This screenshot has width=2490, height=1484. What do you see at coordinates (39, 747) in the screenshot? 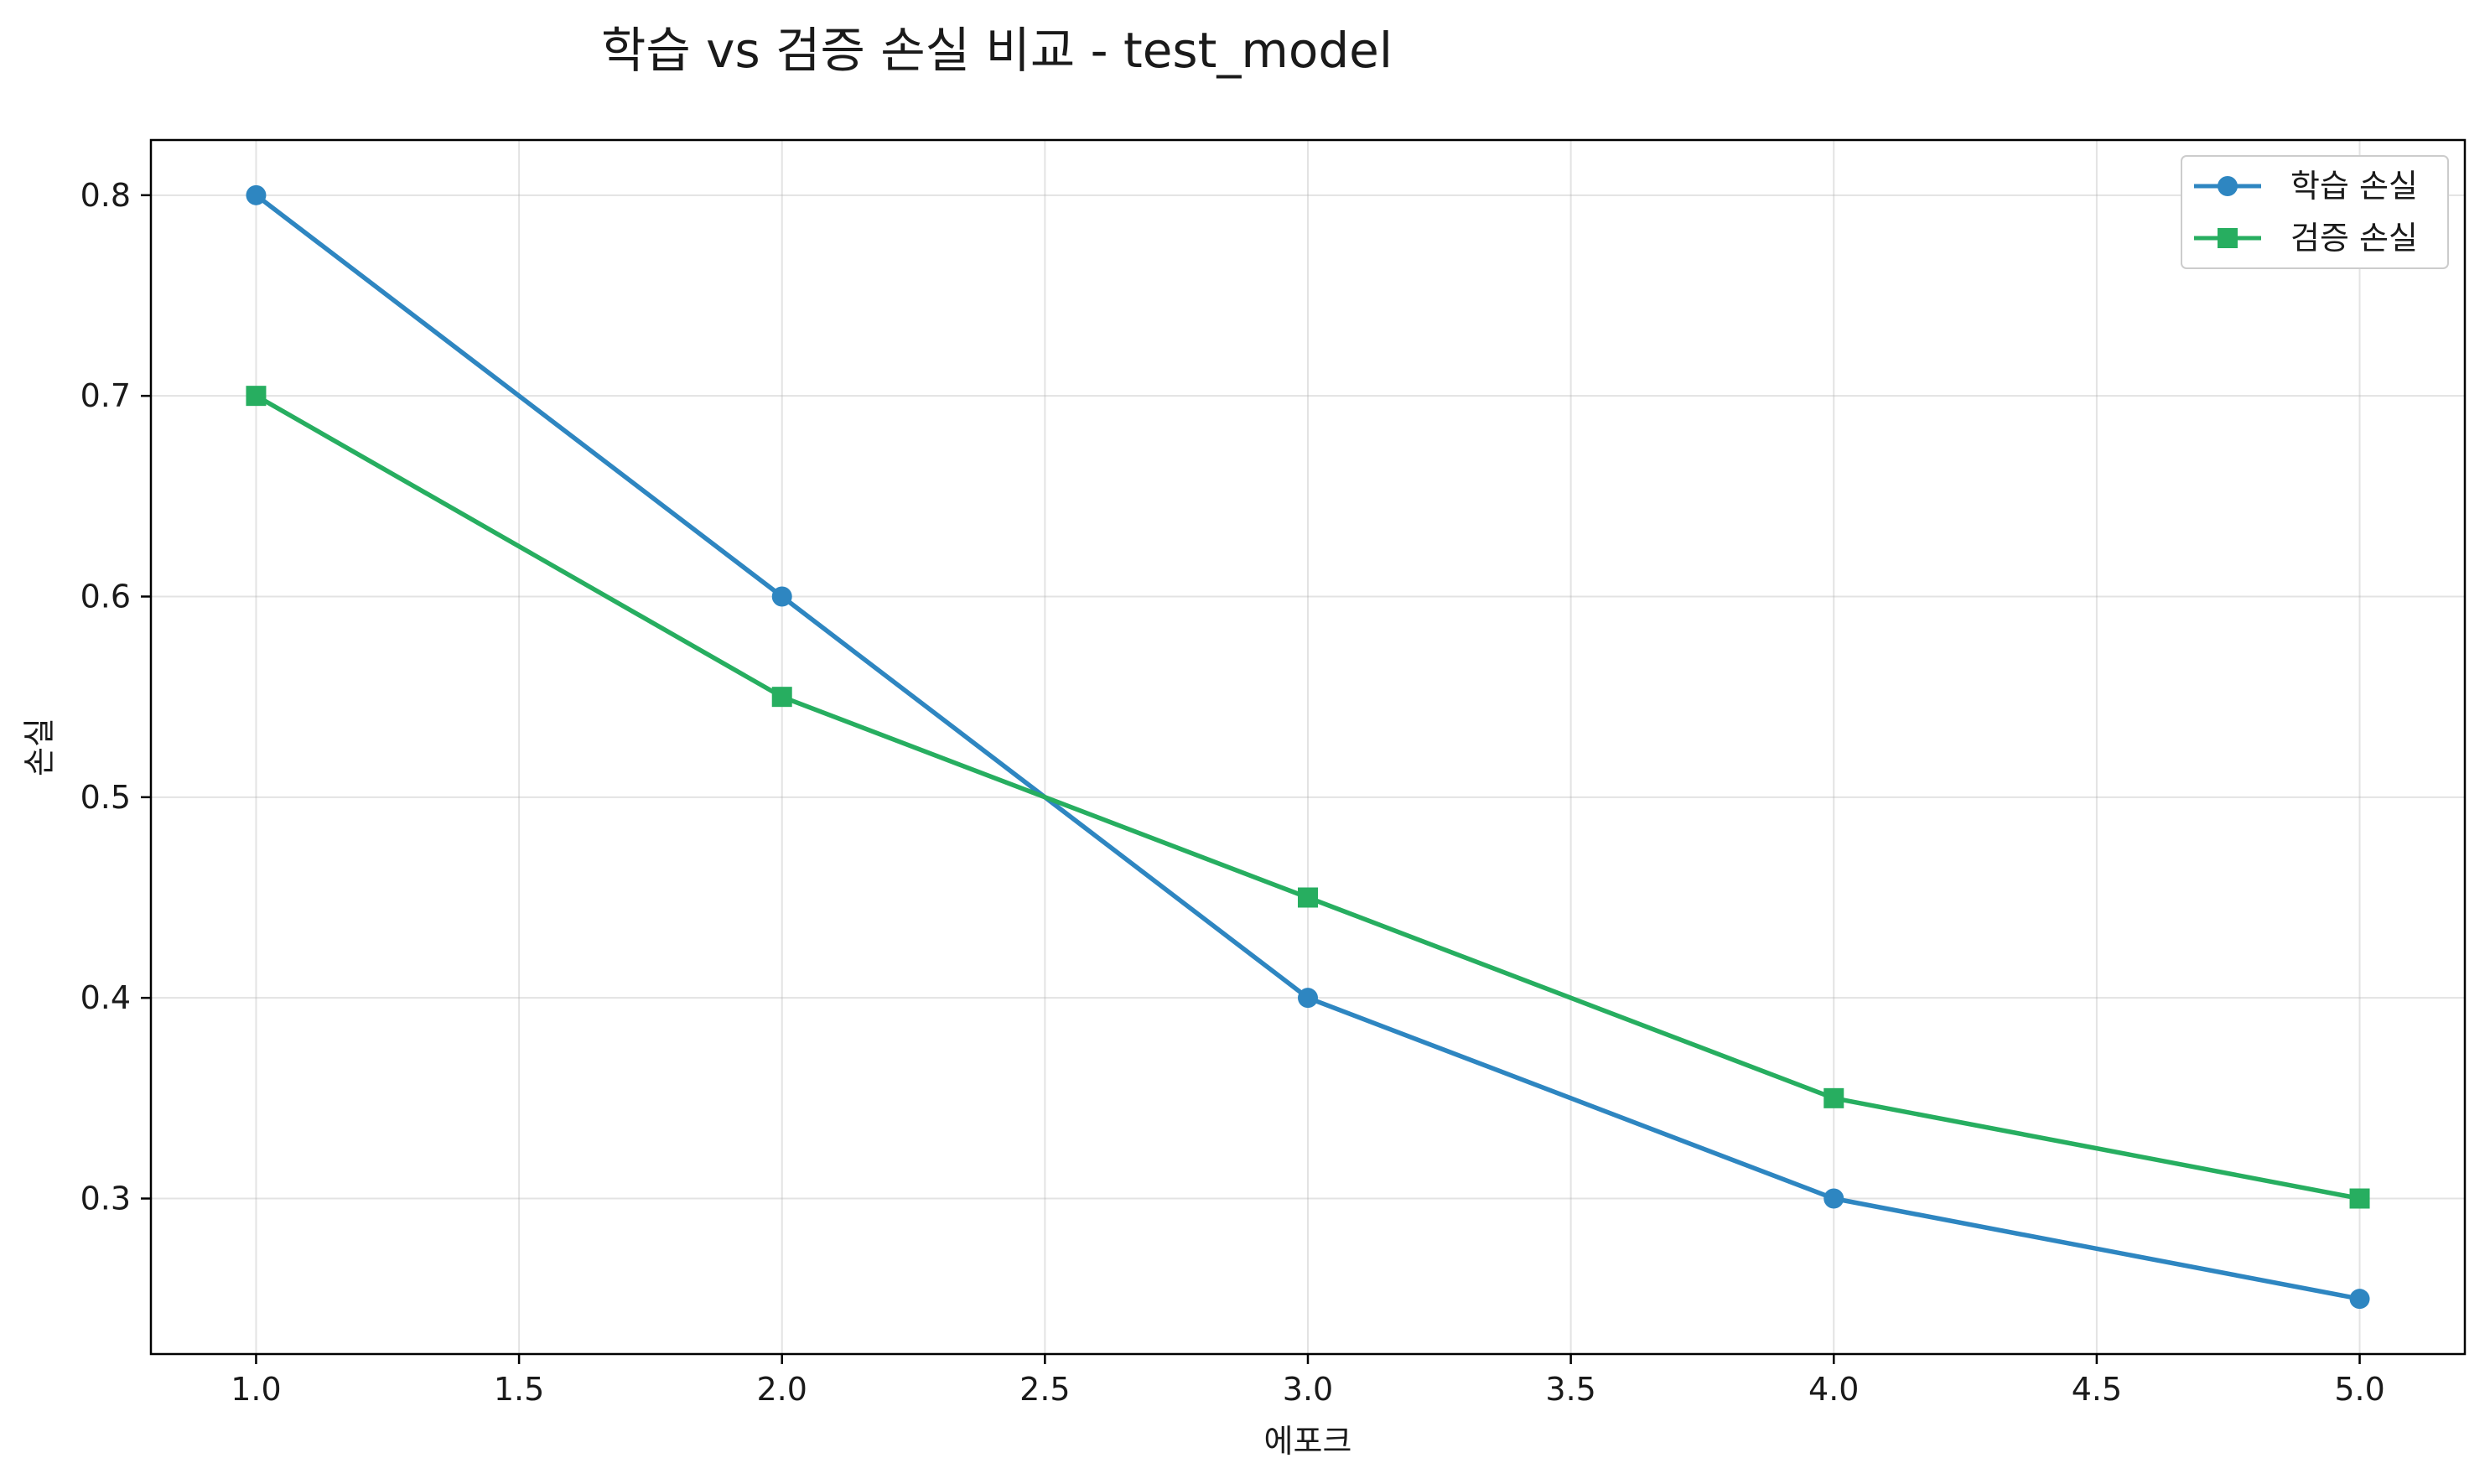
I see `y-axis-label: 손실` at bounding box center [39, 747].